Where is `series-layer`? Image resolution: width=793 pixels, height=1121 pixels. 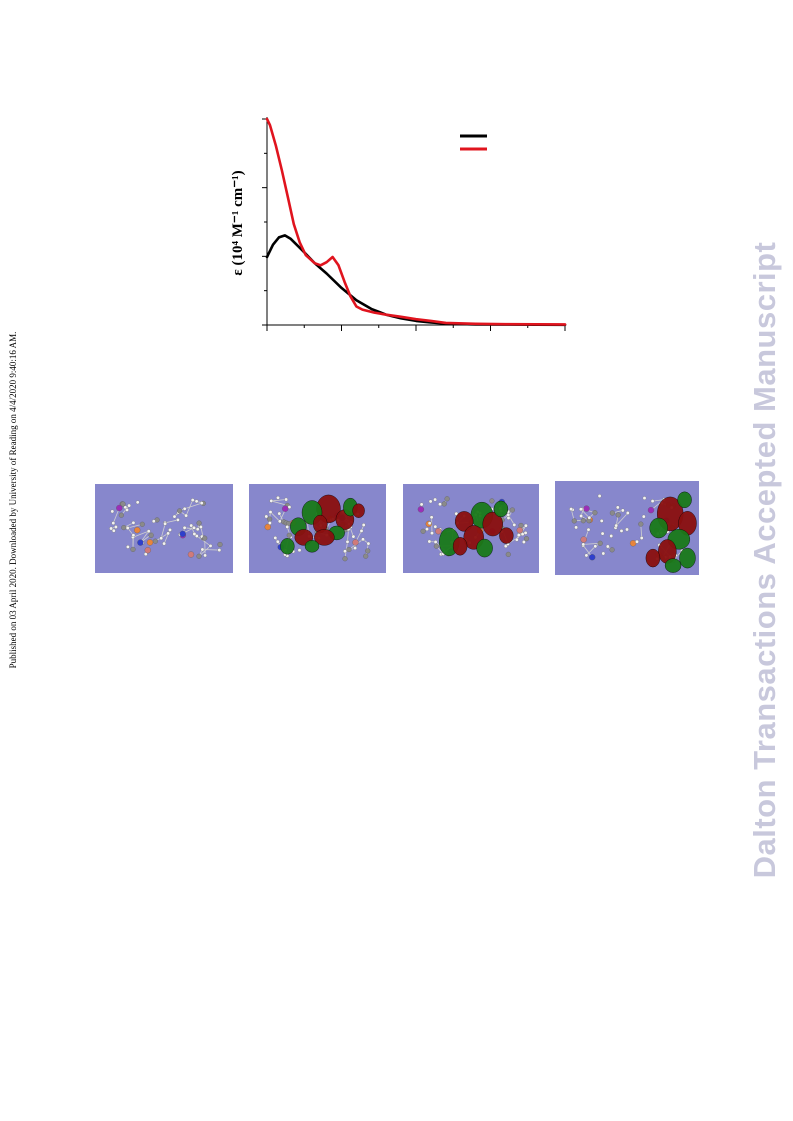 series-layer is located at coordinates (416, 222).